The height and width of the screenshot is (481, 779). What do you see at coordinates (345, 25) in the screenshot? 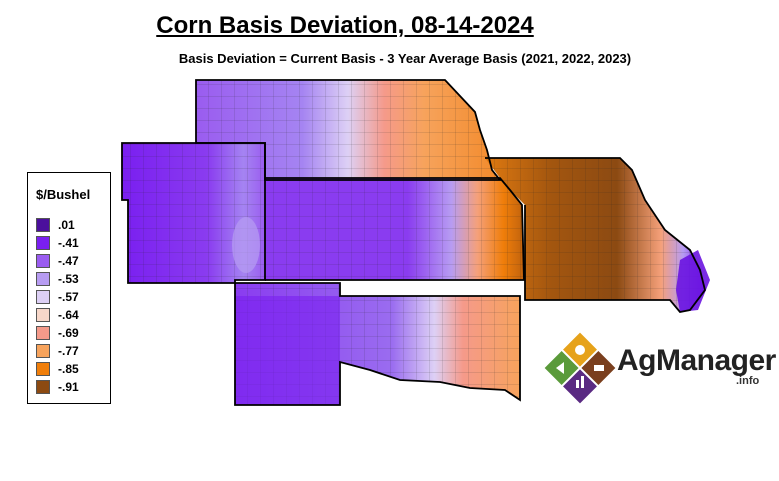
I see `map-title: Corn Basis Deviation, 08-14-2024` at bounding box center [345, 25].